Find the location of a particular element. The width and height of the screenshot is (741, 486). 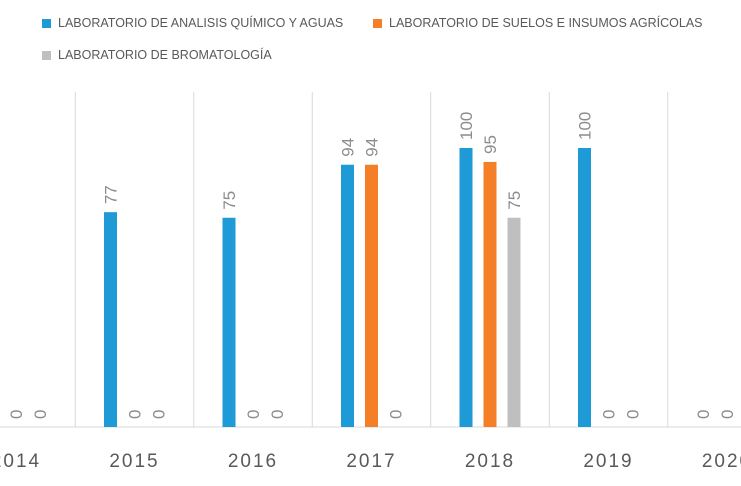

data-label-quimico-2019: 100 is located at coordinates (585, 126).